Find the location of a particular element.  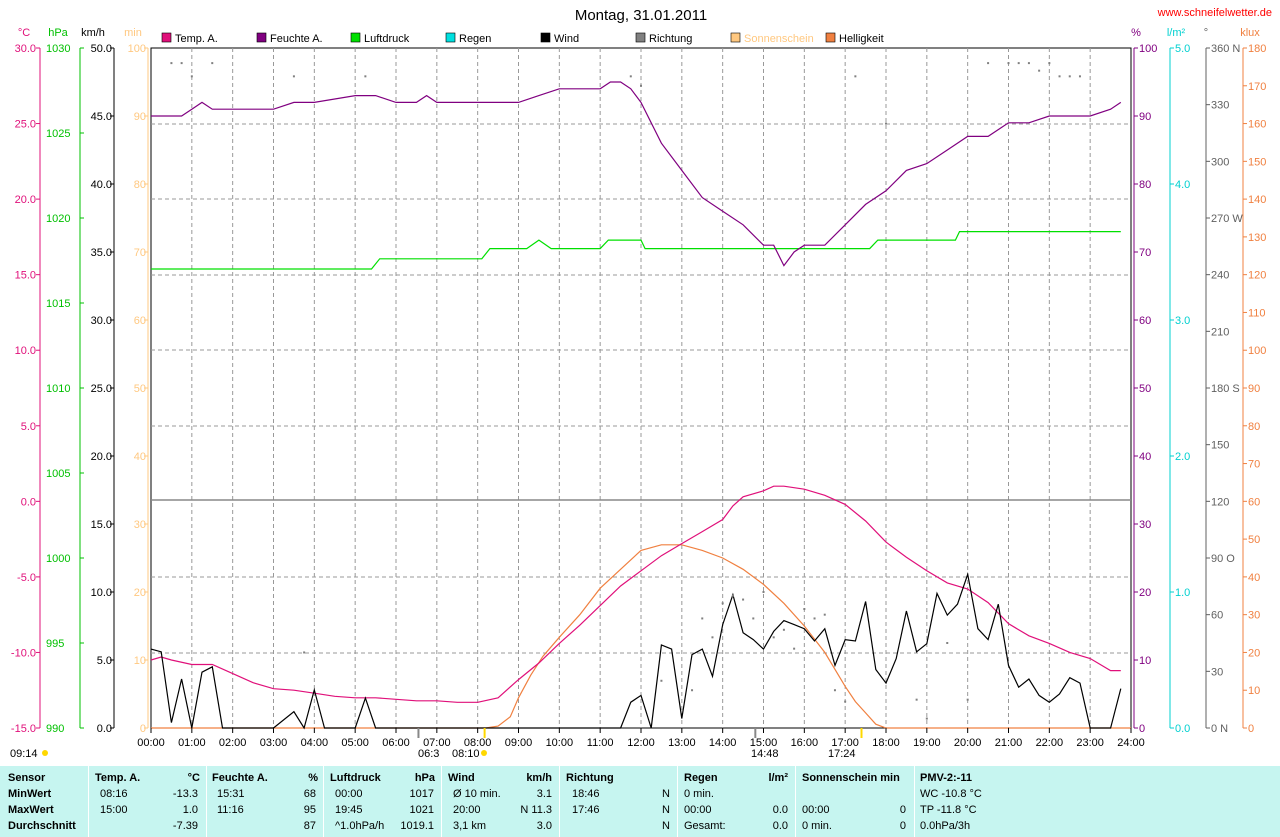

temp-axis-label: 15.0 is located at coordinates (25, 276).